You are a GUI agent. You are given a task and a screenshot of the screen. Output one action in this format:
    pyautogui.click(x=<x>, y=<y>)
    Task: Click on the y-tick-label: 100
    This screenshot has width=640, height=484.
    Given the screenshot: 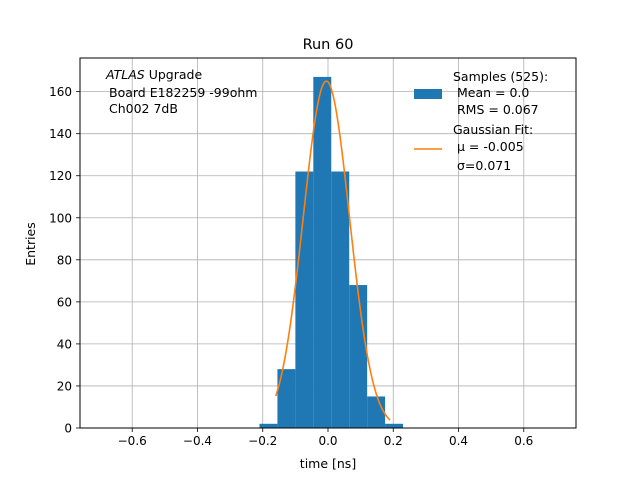 What is the action you would take?
    pyautogui.click(x=60, y=218)
    